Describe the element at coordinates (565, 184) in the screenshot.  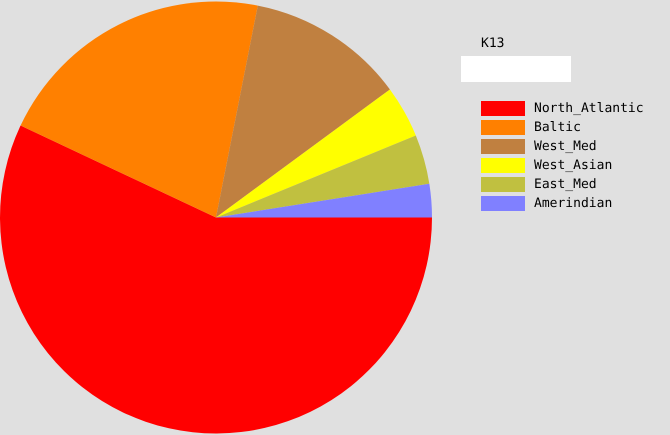
I see `legend-label: East_Med` at that location.